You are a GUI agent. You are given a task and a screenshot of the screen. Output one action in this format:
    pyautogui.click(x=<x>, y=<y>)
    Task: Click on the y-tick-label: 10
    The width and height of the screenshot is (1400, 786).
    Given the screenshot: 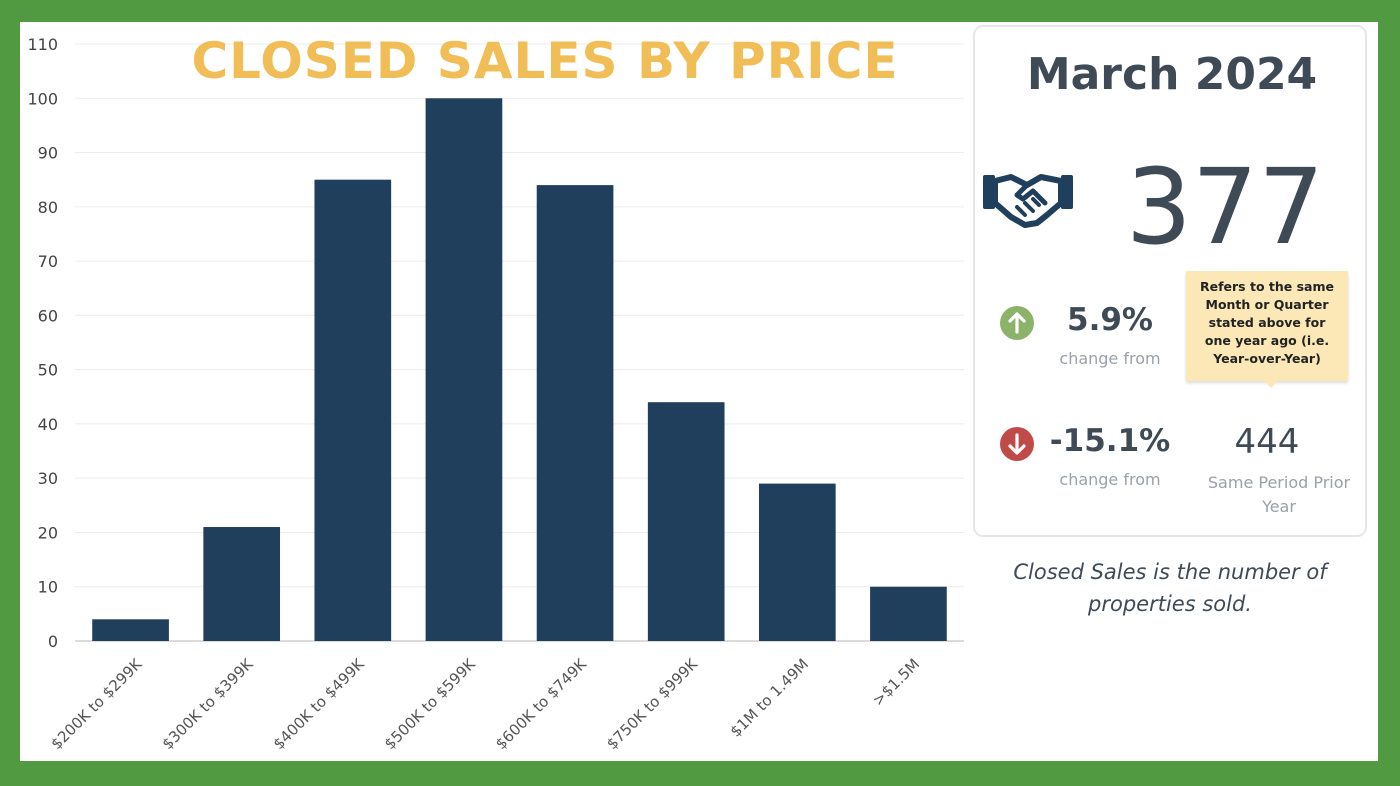 What is the action you would take?
    pyautogui.click(x=48, y=587)
    